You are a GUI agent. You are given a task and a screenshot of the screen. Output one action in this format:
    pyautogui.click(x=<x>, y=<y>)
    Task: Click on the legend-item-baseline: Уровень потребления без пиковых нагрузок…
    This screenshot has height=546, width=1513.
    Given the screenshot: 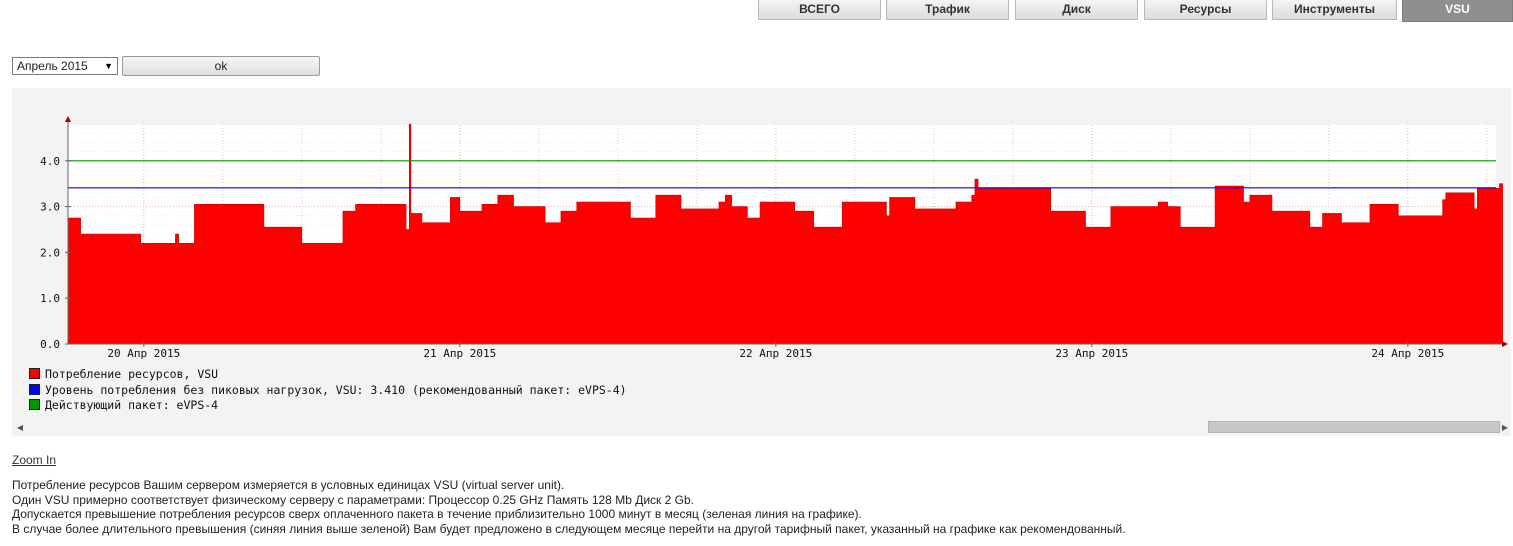 What is the action you would take?
    pyautogui.click(x=328, y=391)
    